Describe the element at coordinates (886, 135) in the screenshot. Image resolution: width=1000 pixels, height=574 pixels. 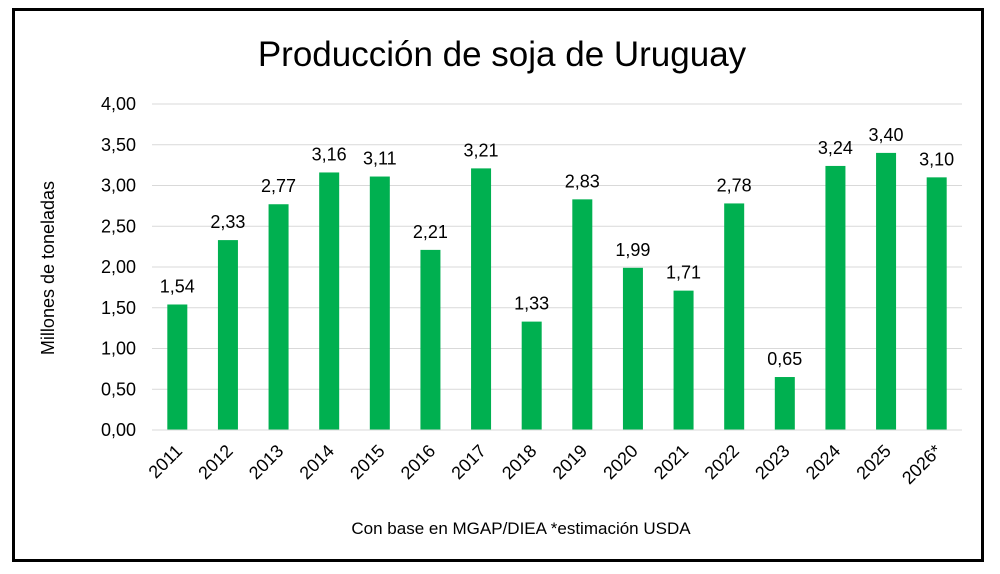
I see `data-label: 3,40` at that location.